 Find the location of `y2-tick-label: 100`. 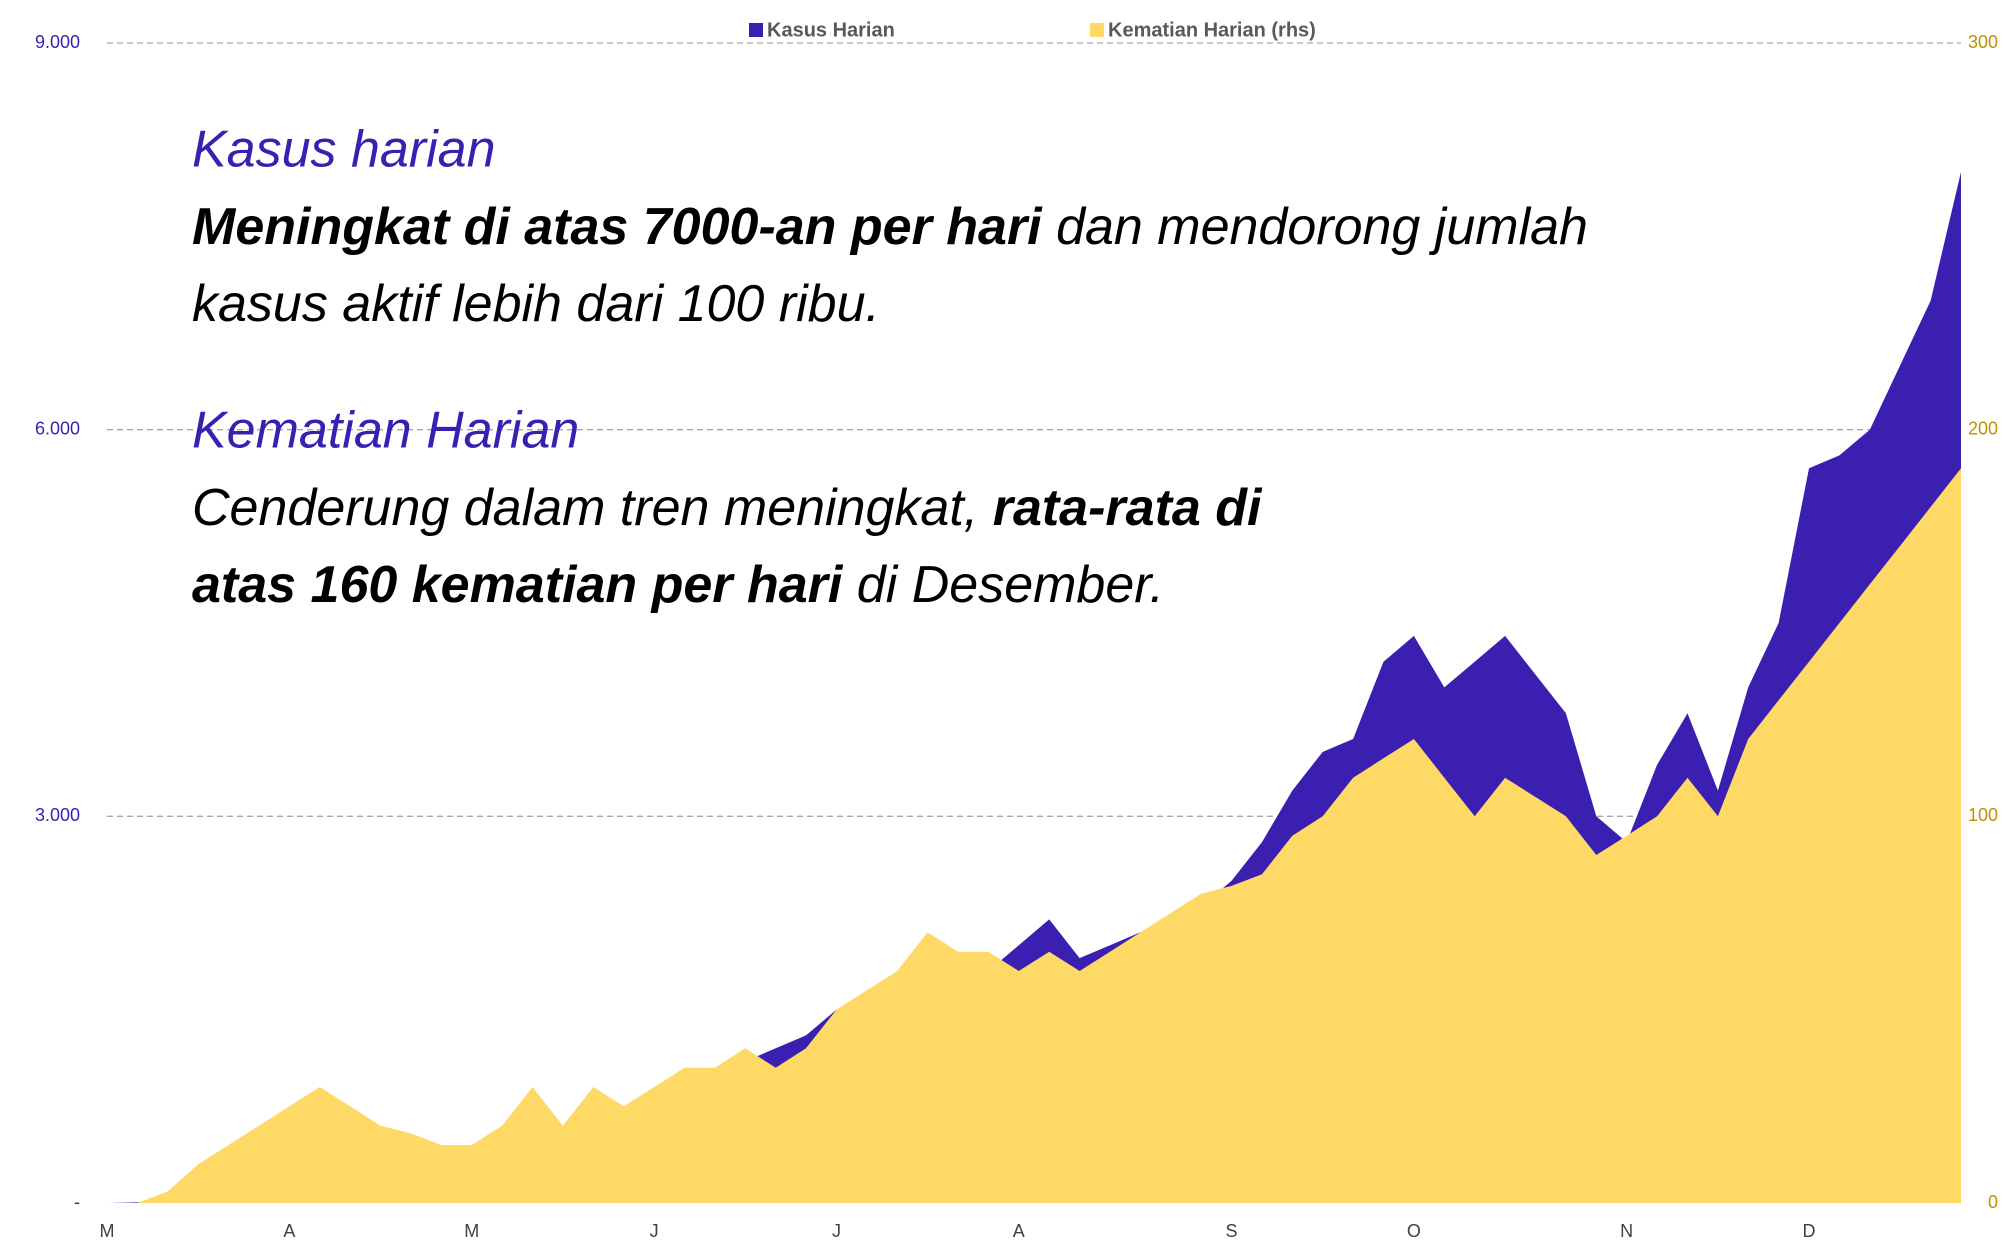

y2-tick-label: 100 is located at coordinates (1983, 815).